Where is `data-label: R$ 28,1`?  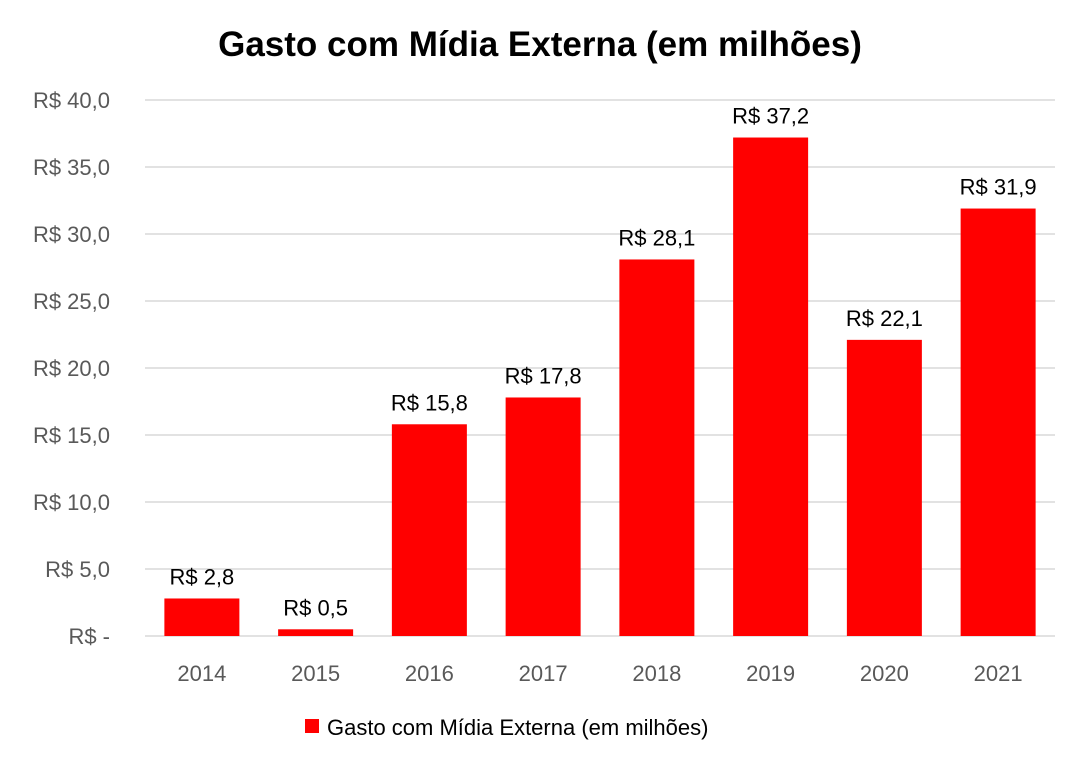 data-label: R$ 28,1 is located at coordinates (656, 237).